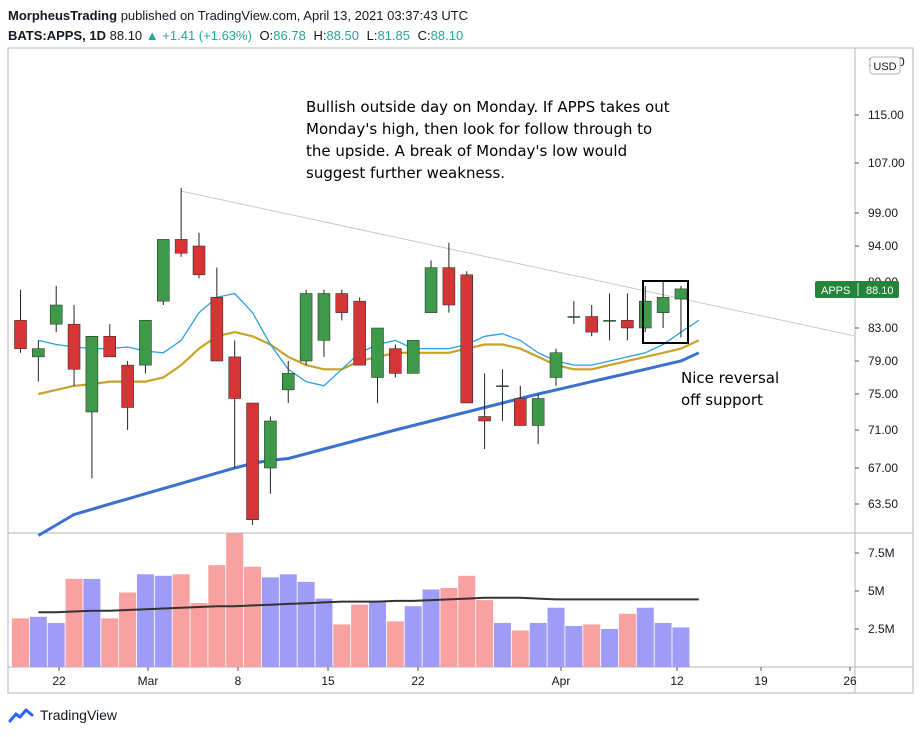  What do you see at coordinates (424, 35) in the screenshot?
I see `close-label: C:` at bounding box center [424, 35].